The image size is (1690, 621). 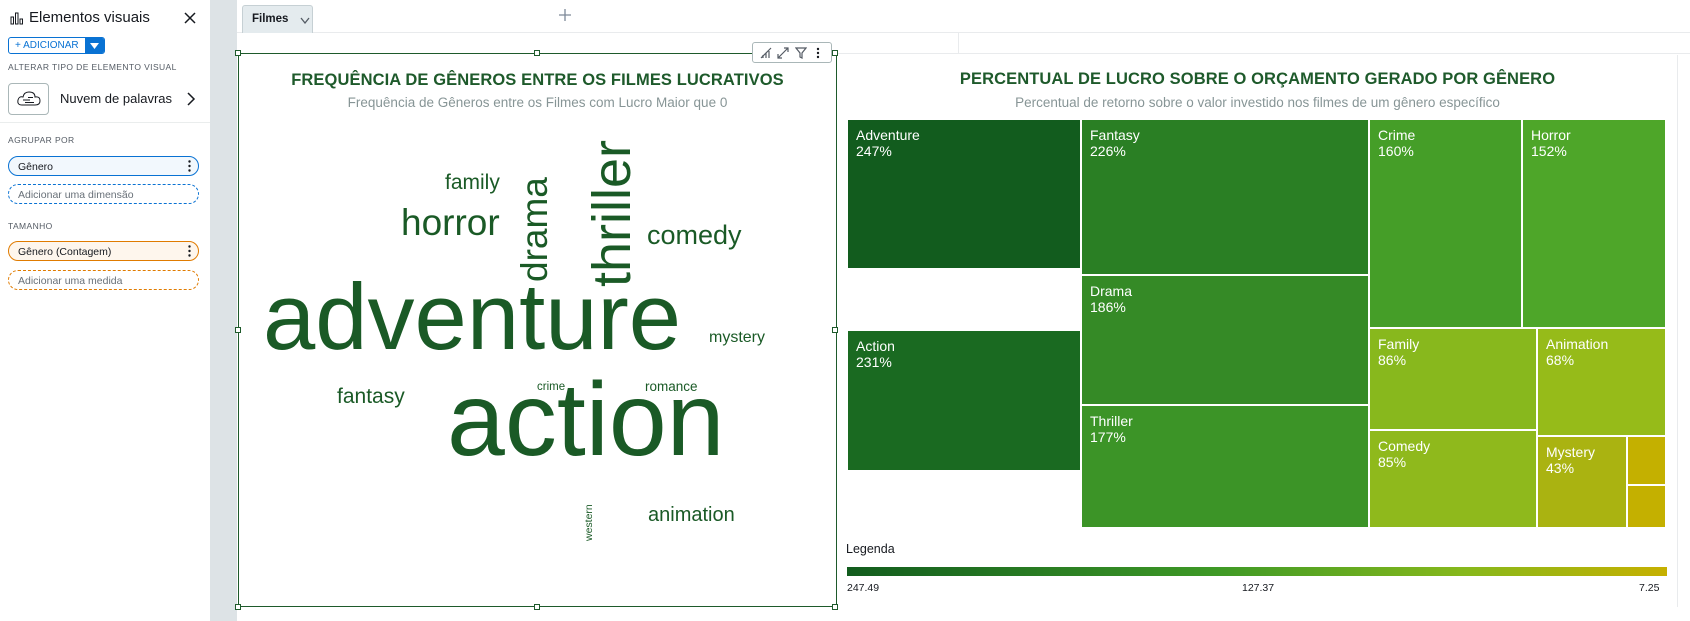 I want to click on visual-toolbar, so click(x=792, y=52).